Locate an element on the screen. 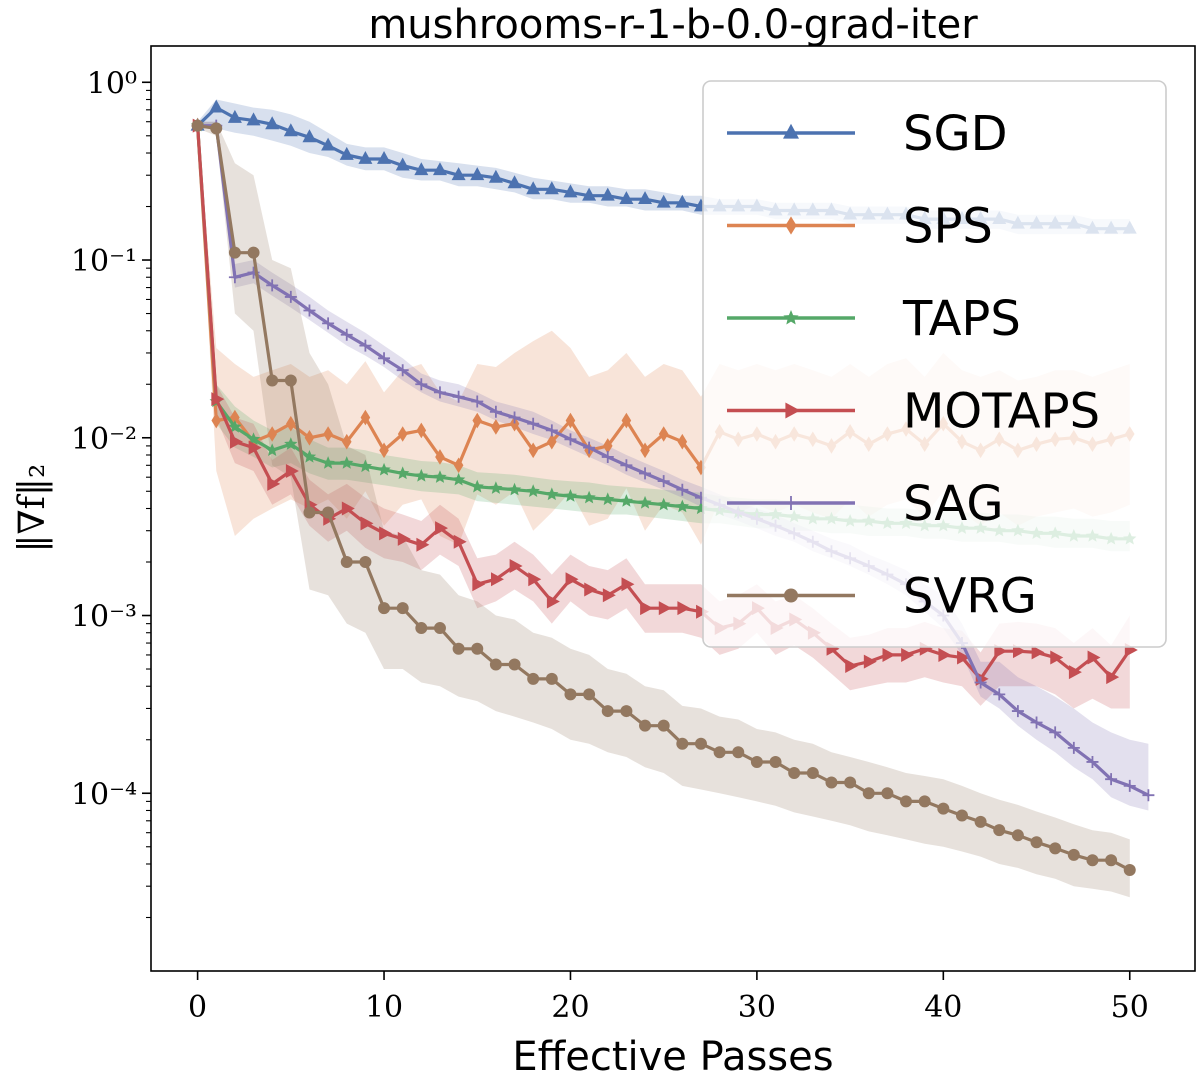 The height and width of the screenshot is (1081, 1198). legend-label: MOTAPS is located at coordinates (1001, 412).